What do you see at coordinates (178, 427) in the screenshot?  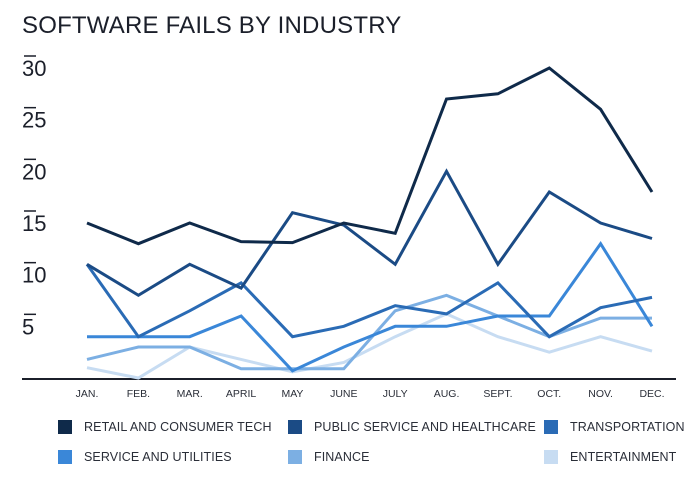 I see `legend-label: RETAIL AND CONSUMER TECH` at bounding box center [178, 427].